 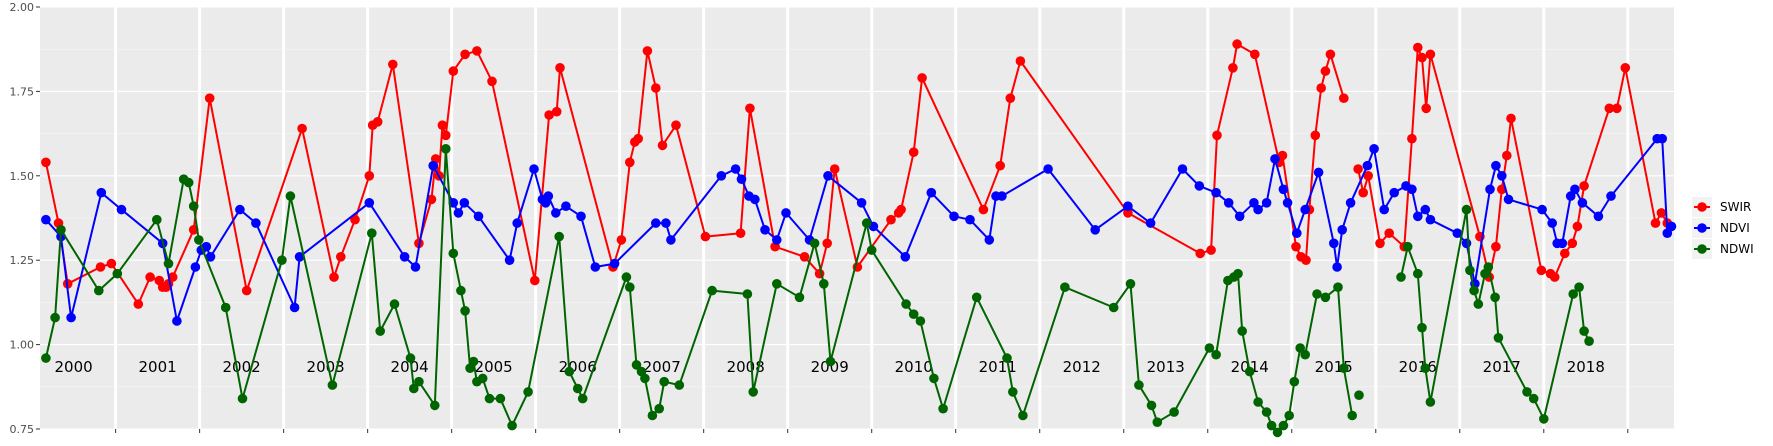 I want to click on year-label: 2005, so click(x=494, y=367).